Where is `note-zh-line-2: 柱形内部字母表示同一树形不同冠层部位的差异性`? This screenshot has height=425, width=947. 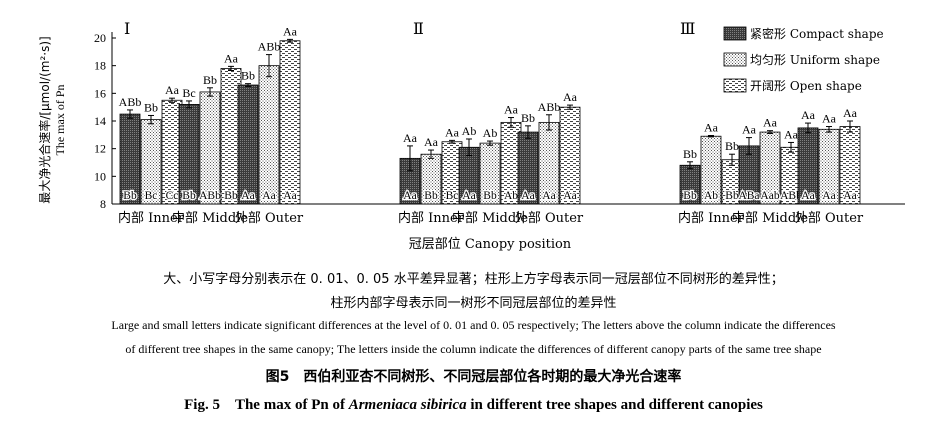
note-zh-line-2: 柱形内部字母表示同一树形不同冠层部位的差异性 is located at coordinates (473, 303).